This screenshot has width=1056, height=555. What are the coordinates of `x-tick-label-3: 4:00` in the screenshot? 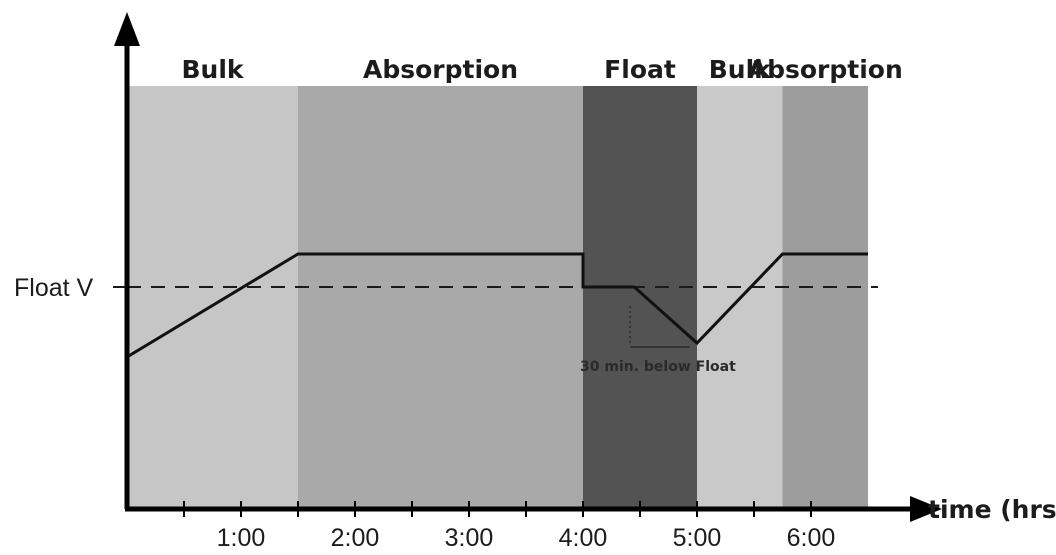 It's located at (583, 538).